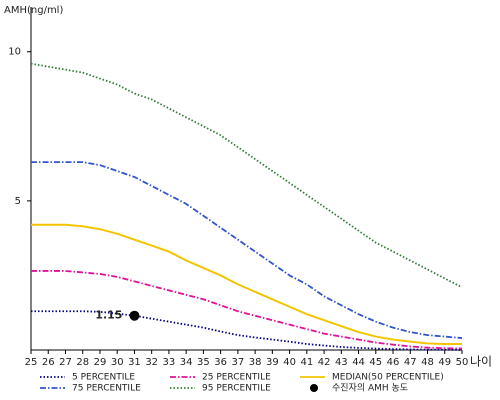 Image resolution: width=500 pixels, height=400 pixels. I want to click on x-tick-label: 28, so click(82, 362).